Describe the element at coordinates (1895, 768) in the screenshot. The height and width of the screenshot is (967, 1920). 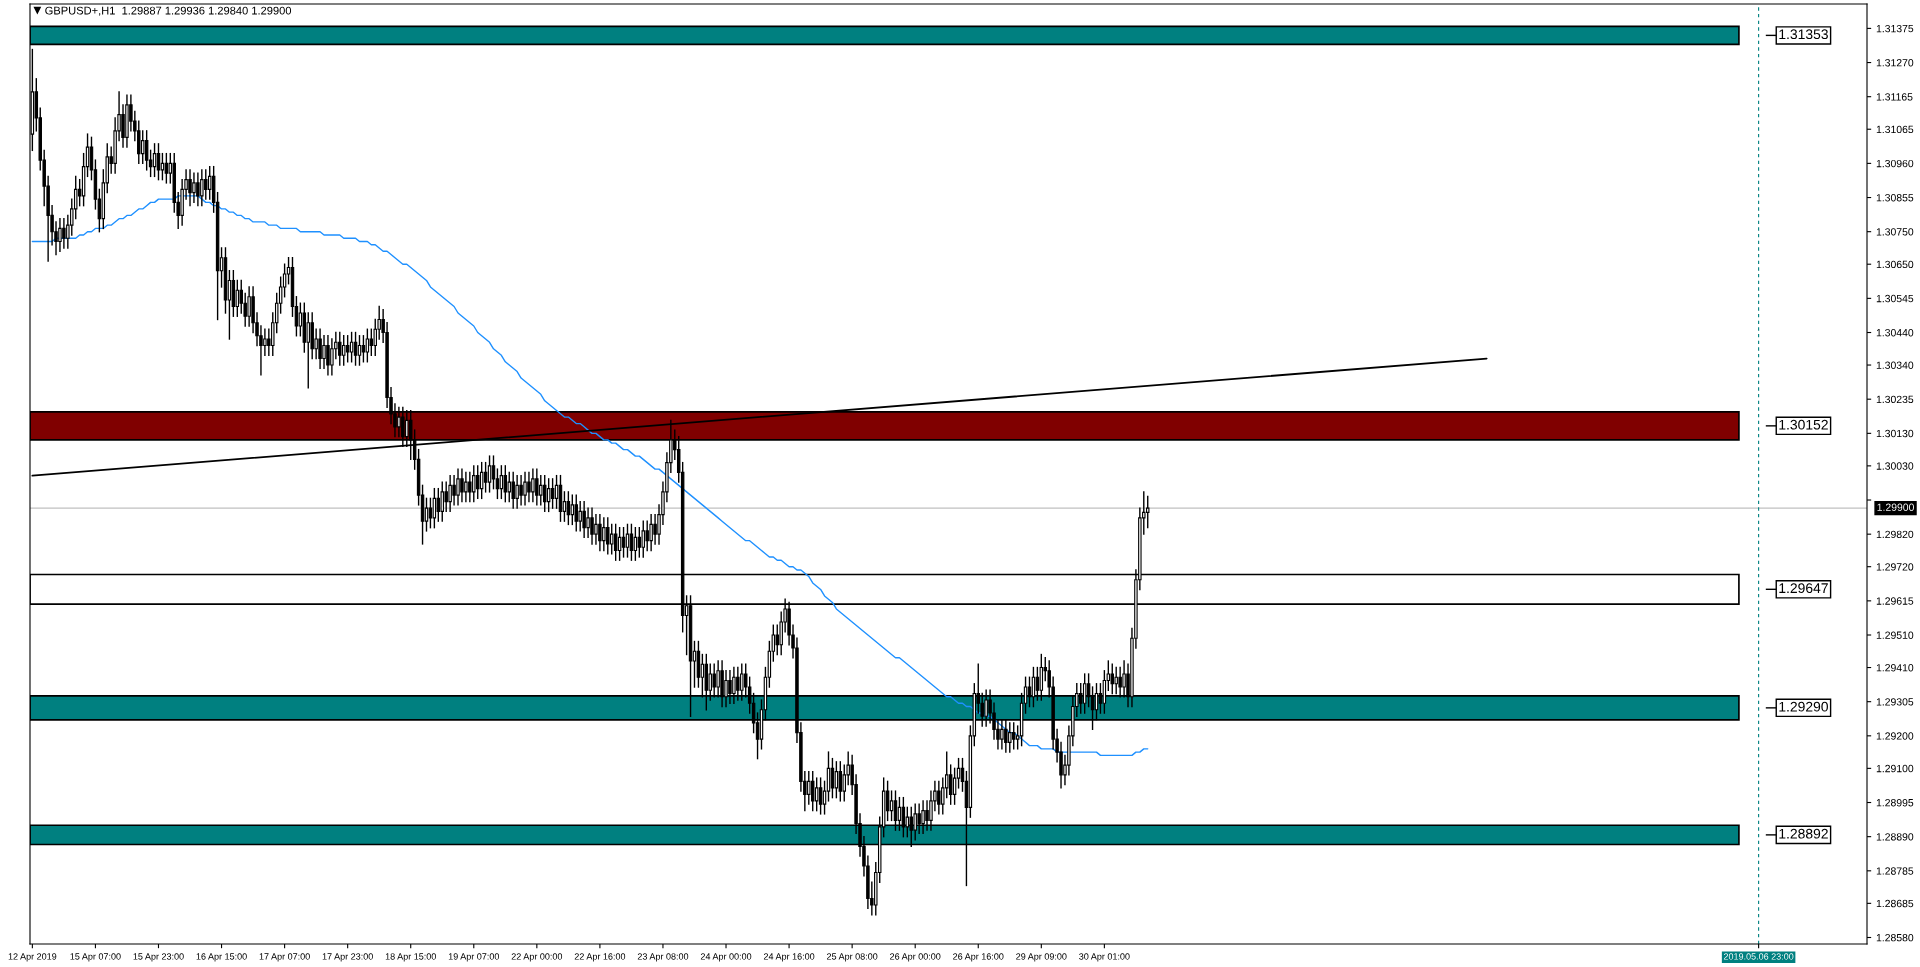
I see `y-tick-label: 1.29100` at that location.